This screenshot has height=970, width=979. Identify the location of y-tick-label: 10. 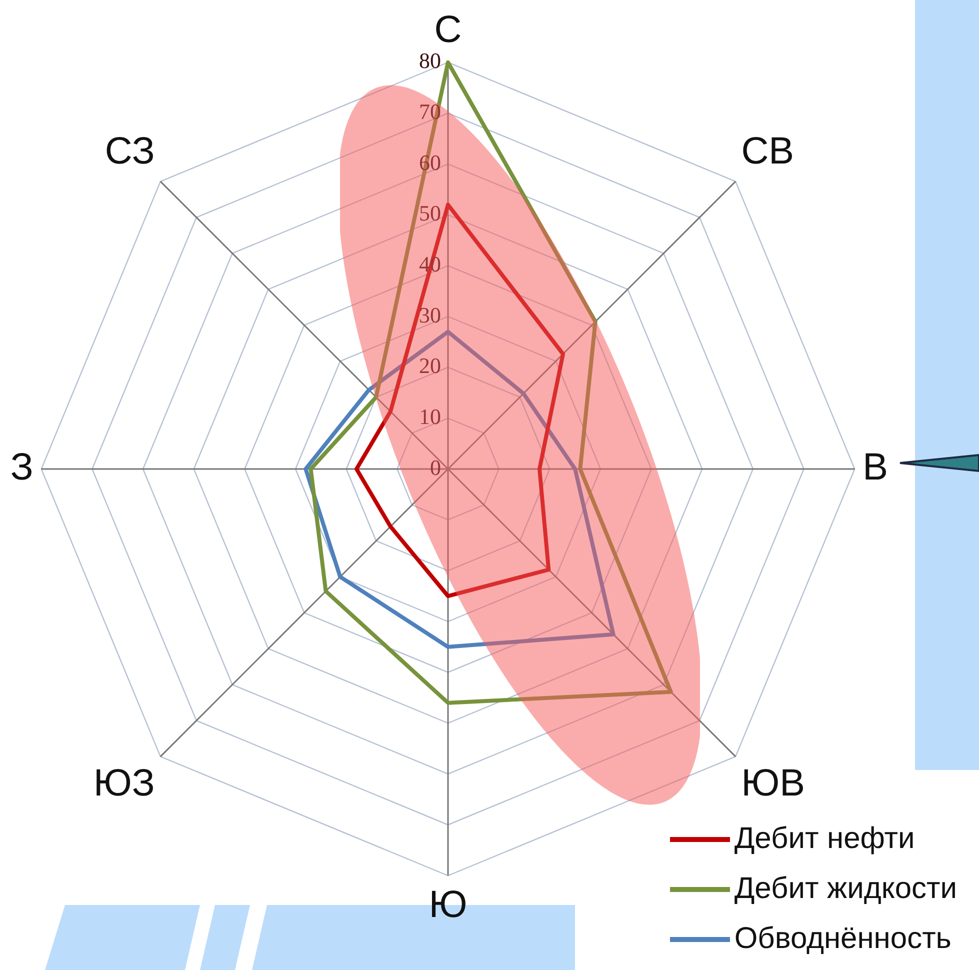
(430, 416).